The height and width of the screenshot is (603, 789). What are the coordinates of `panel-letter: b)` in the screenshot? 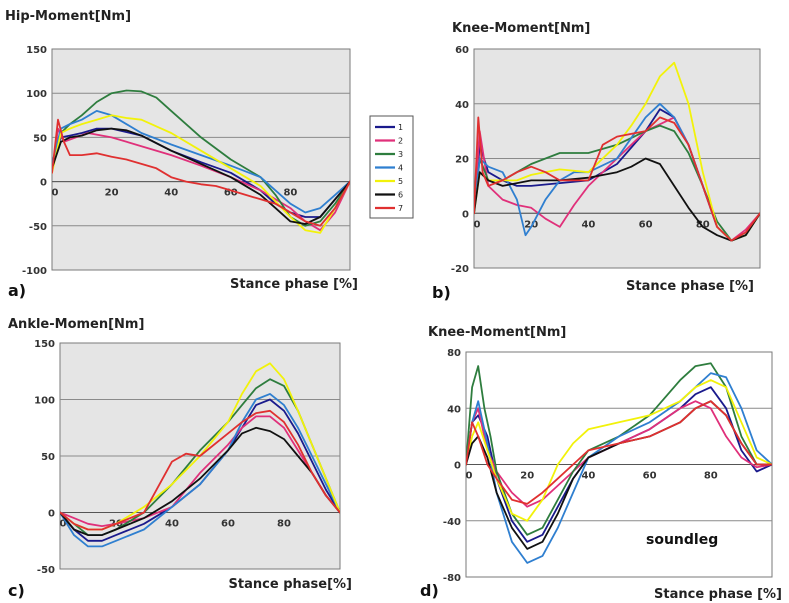 It's located at (441, 292).